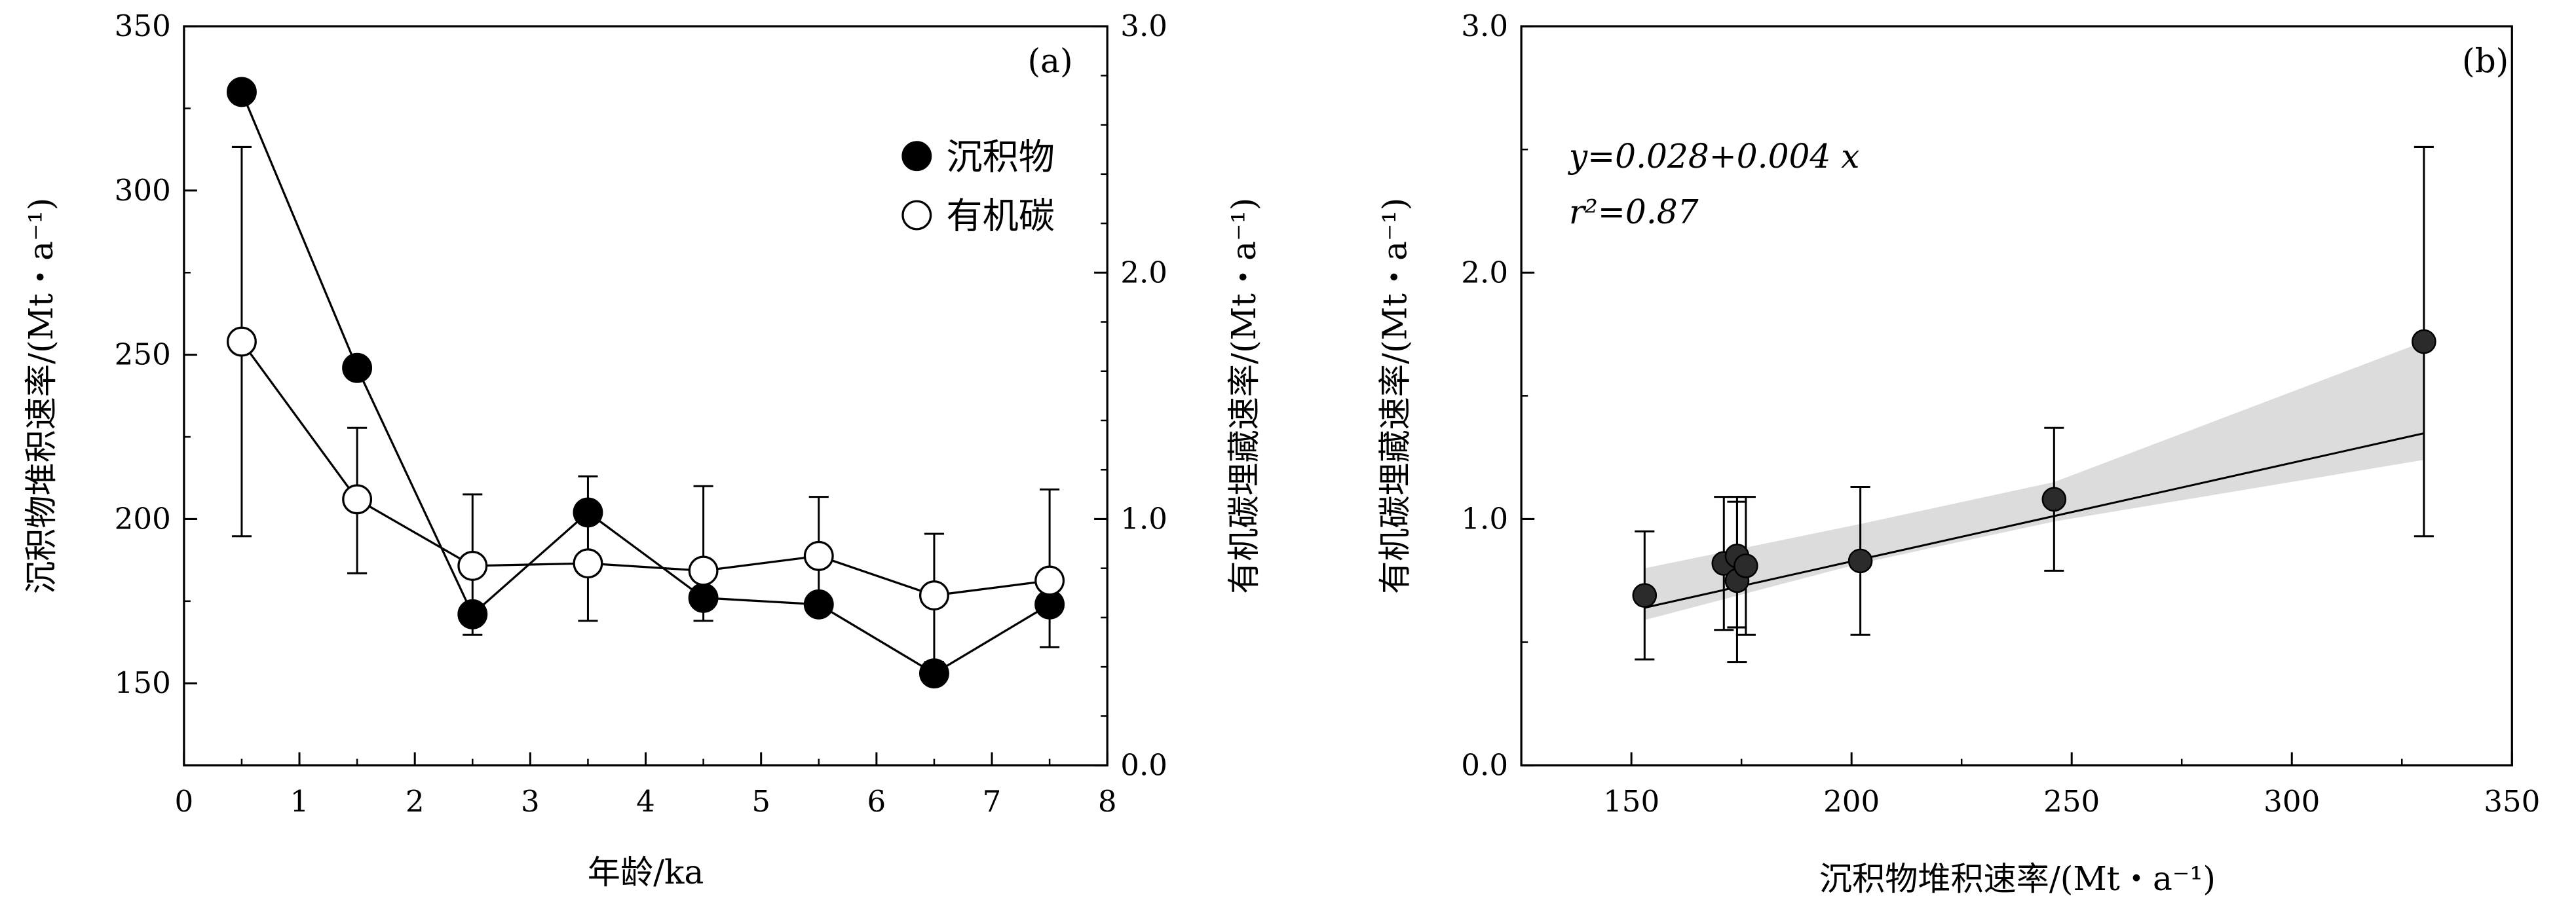 The image size is (2576, 915). Describe the element at coordinates (2071, 801) in the screenshot. I see `panel-b-x-tick-label: 250` at that location.